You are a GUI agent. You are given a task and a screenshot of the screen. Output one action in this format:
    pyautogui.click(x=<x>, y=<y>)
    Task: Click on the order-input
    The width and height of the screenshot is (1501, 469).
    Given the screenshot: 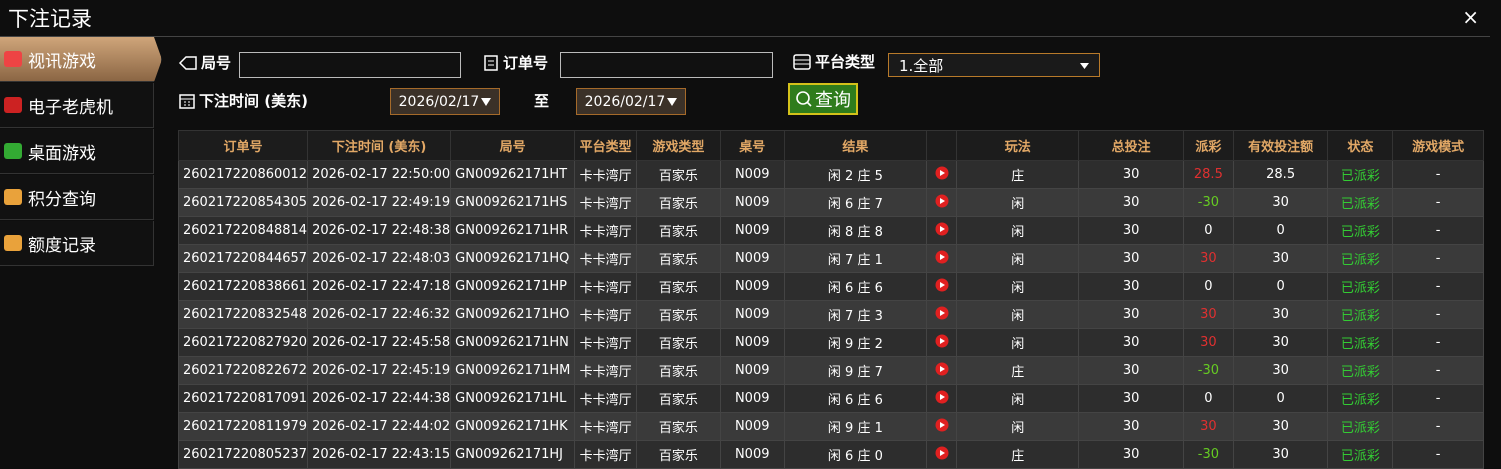 What is the action you would take?
    pyautogui.click(x=666, y=65)
    